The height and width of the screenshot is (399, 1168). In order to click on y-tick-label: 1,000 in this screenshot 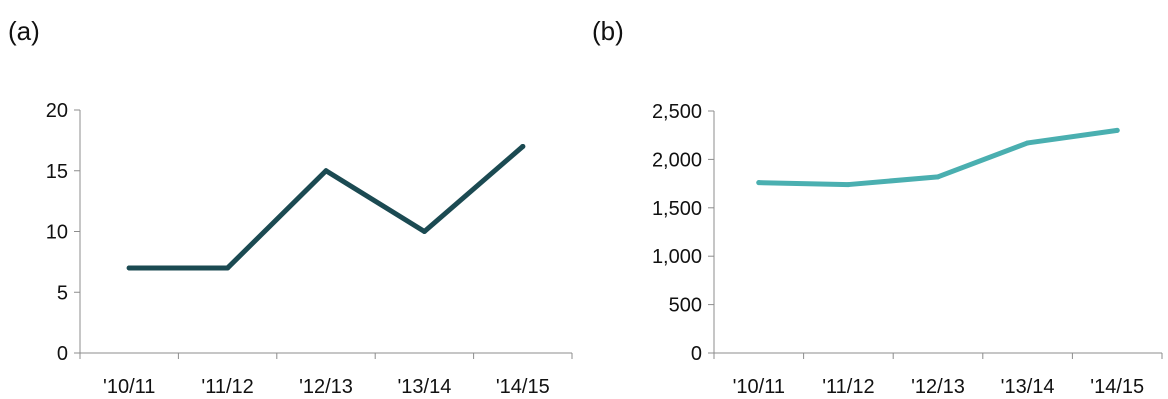, I will do `click(677, 257)`.